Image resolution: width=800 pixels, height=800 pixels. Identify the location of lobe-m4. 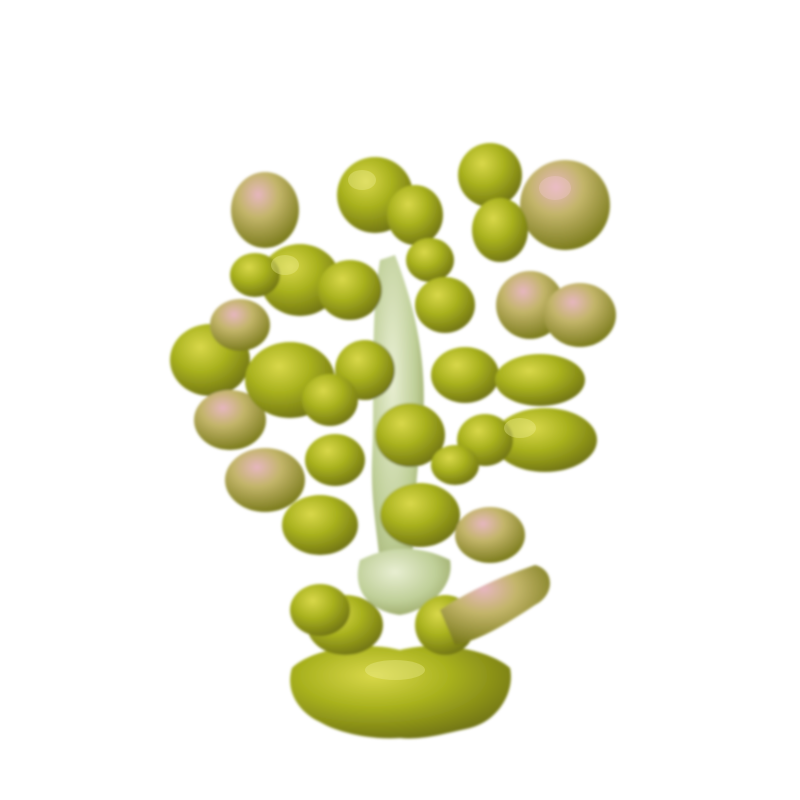
(265, 480).